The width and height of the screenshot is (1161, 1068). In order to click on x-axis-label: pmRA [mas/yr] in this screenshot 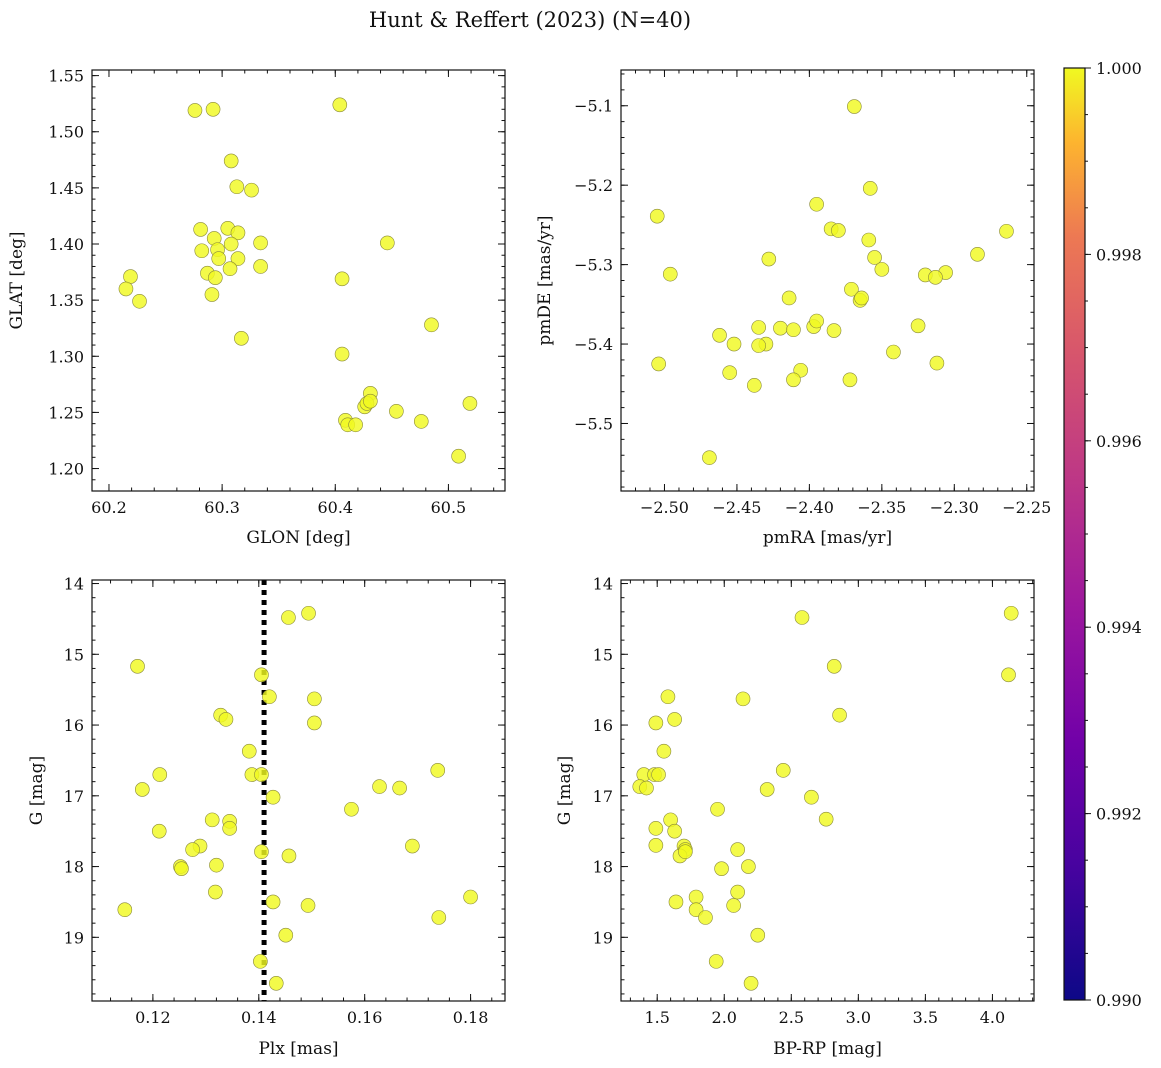, I will do `click(827, 538)`.